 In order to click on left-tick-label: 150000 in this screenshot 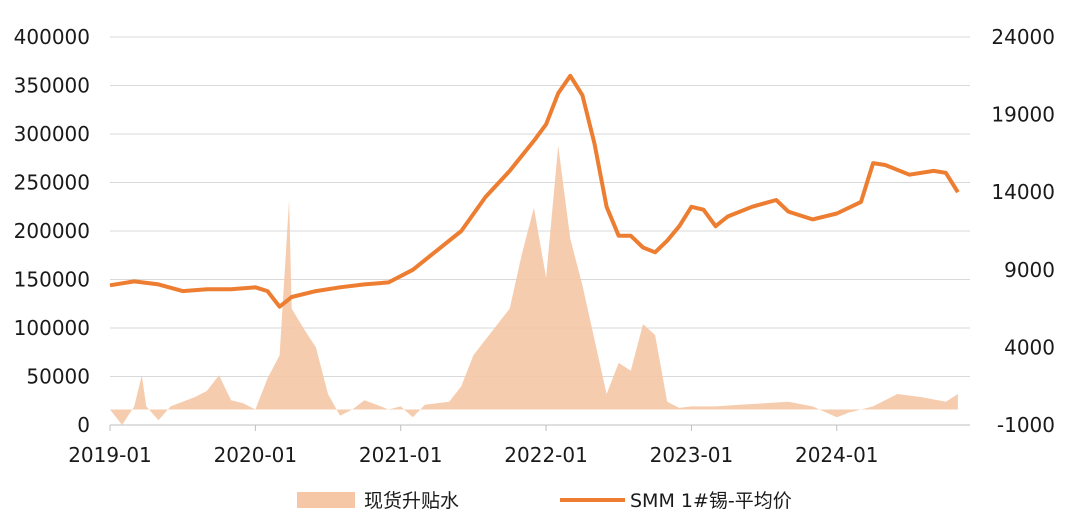, I will do `click(52, 280)`.